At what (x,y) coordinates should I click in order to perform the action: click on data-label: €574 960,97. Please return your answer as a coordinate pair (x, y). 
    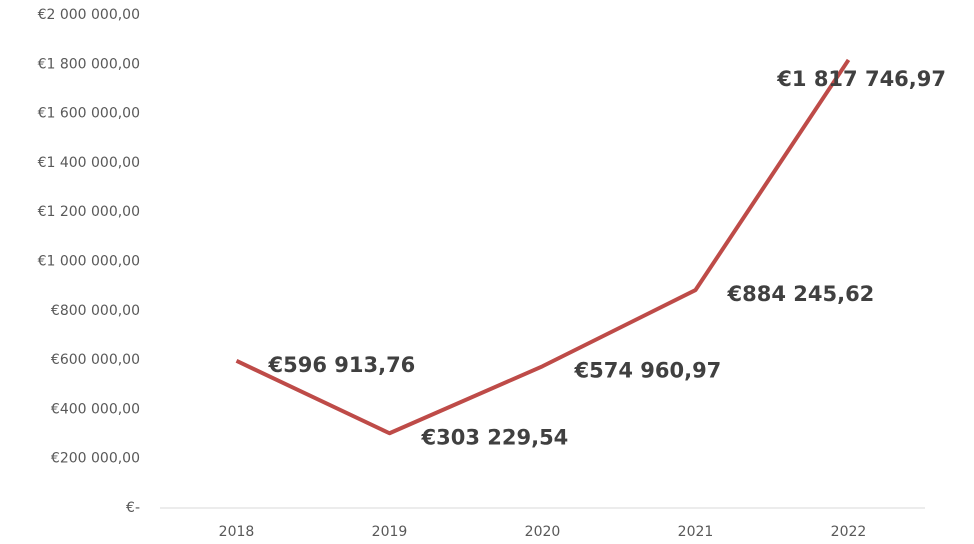
    Looking at the image, I should click on (648, 370).